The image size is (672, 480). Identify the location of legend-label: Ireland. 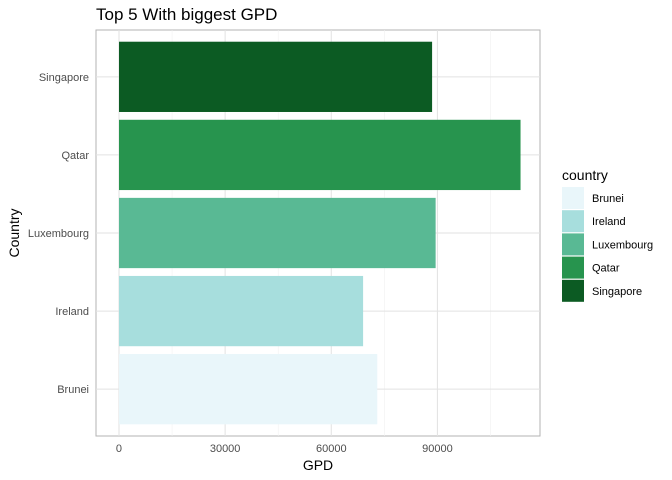
(609, 222).